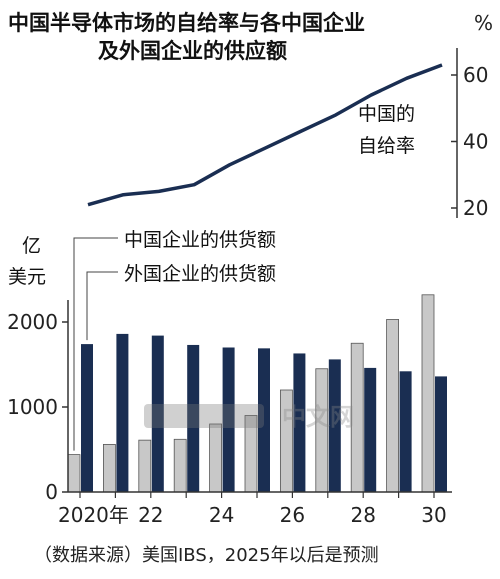  Describe the element at coordinates (51, 492) in the screenshot. I see `bar-y-tick-label: 0` at that location.